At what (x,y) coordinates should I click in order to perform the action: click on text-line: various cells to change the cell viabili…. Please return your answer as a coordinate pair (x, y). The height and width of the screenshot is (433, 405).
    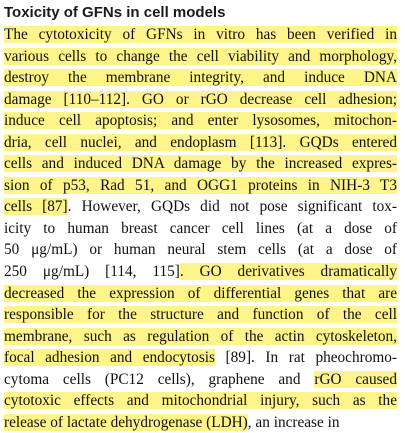
    Looking at the image, I should click on (200, 57).